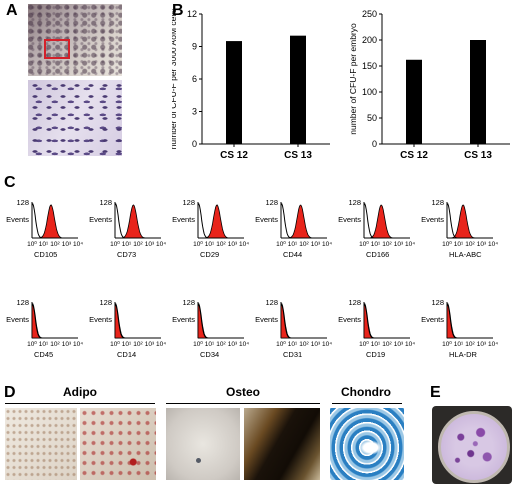 The image size is (520, 490). Describe the element at coordinates (126, 354) in the screenshot. I see `marker-label: CD14` at that location.